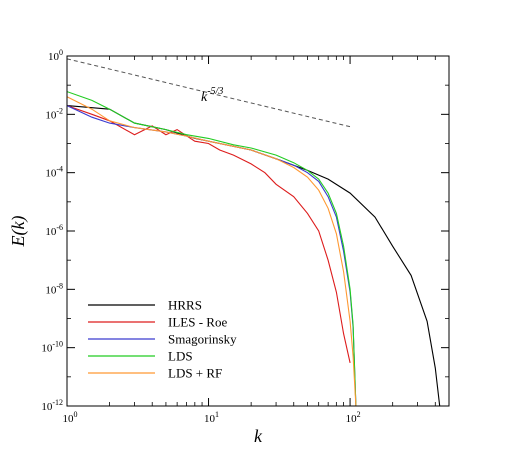 The width and height of the screenshot is (512, 455). I want to click on y-tick-label: 10⁻¹², so click(52, 405).